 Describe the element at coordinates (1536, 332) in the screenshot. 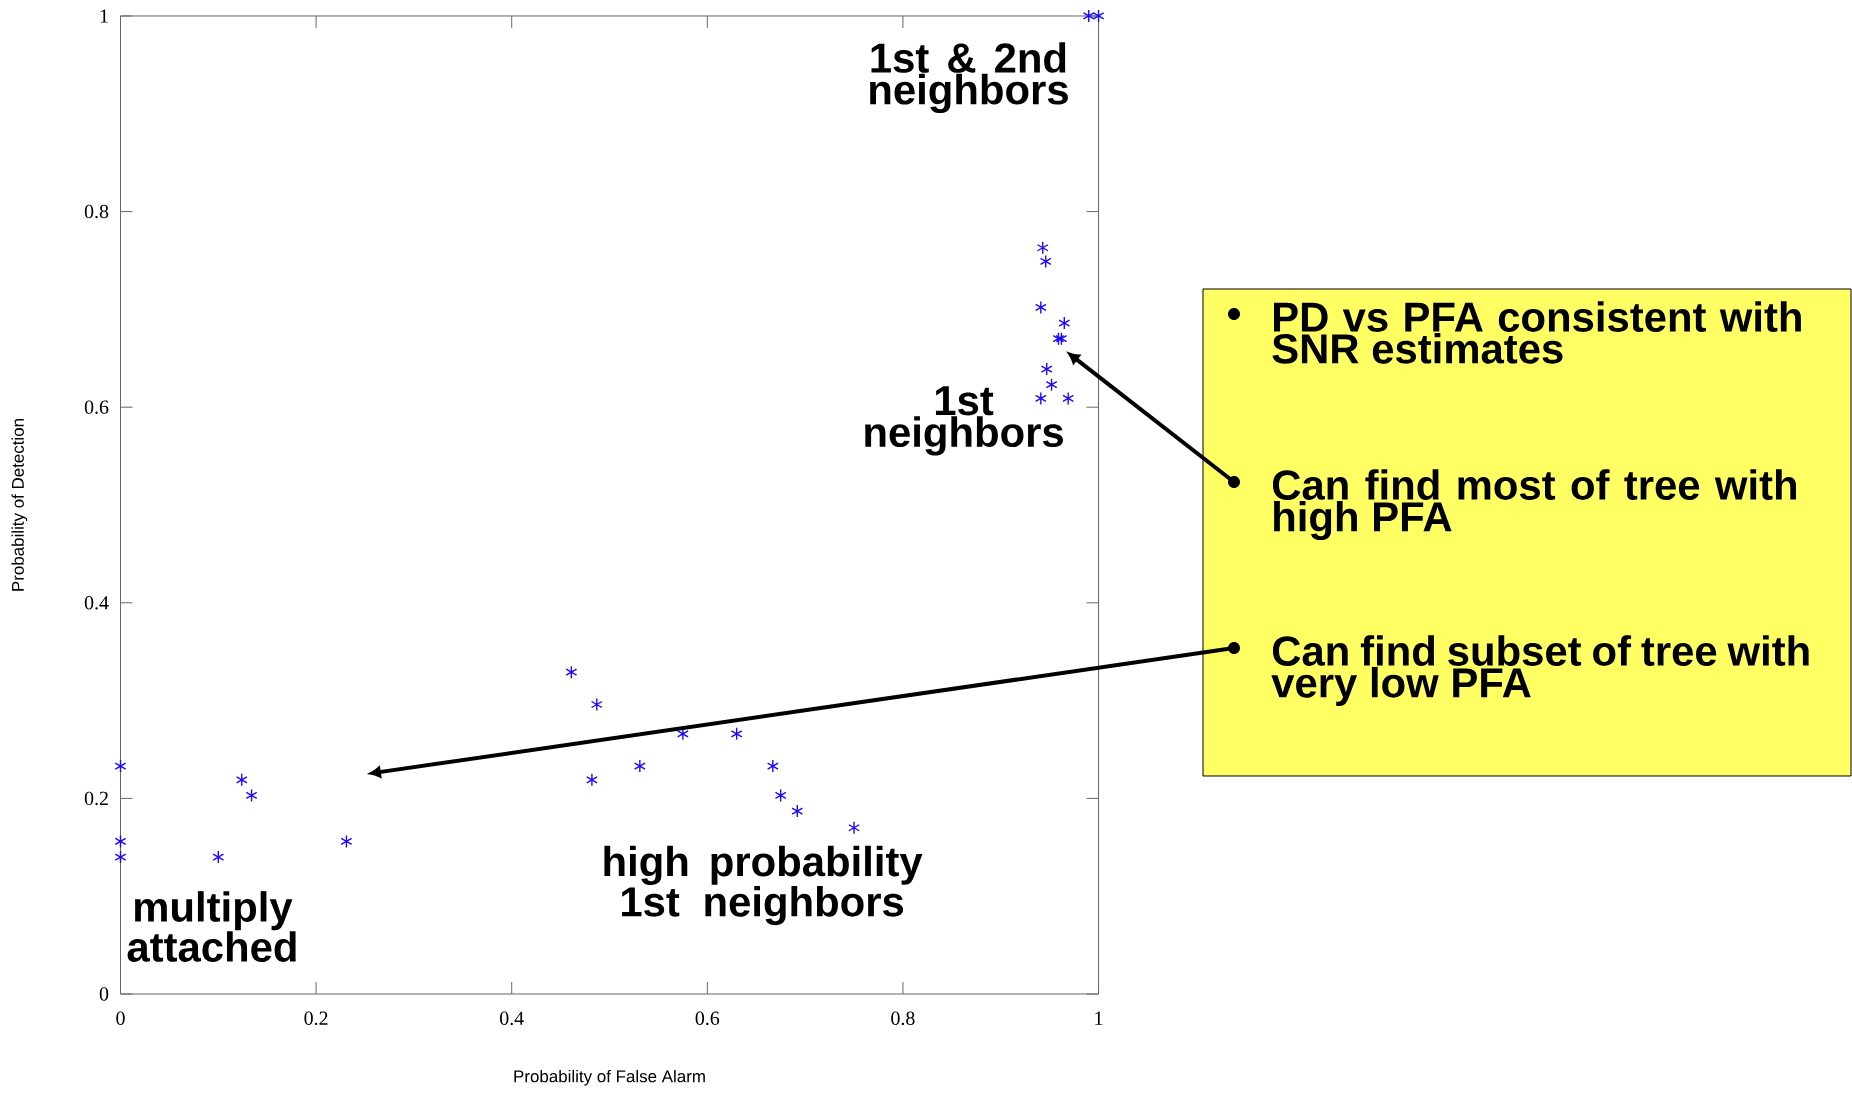

I see `text: PD vs PFA consistent with SNR estimates` at that location.